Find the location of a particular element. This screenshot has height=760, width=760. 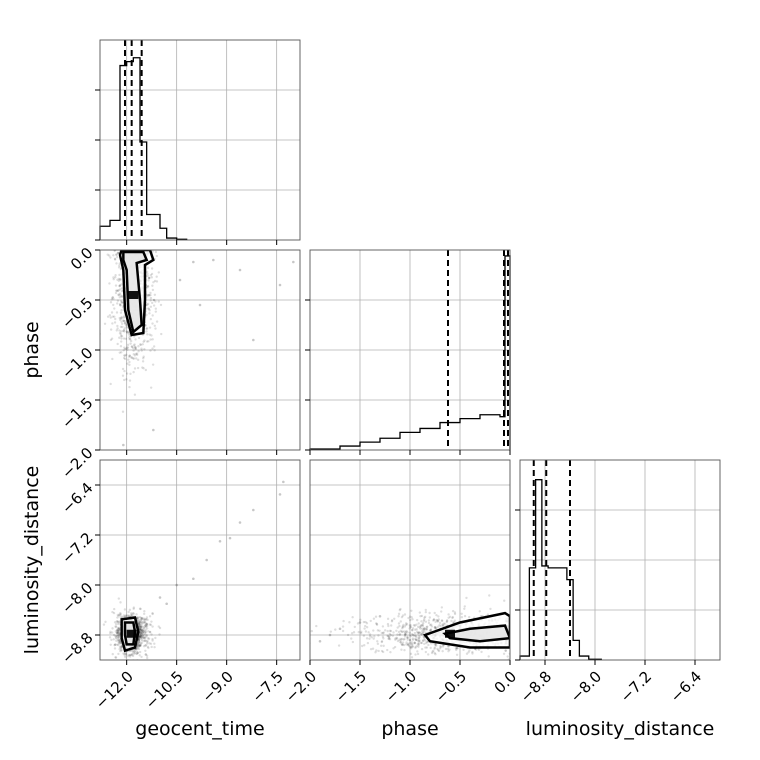

histogram-step-luminosity_distance is located at coordinates (560, 569).